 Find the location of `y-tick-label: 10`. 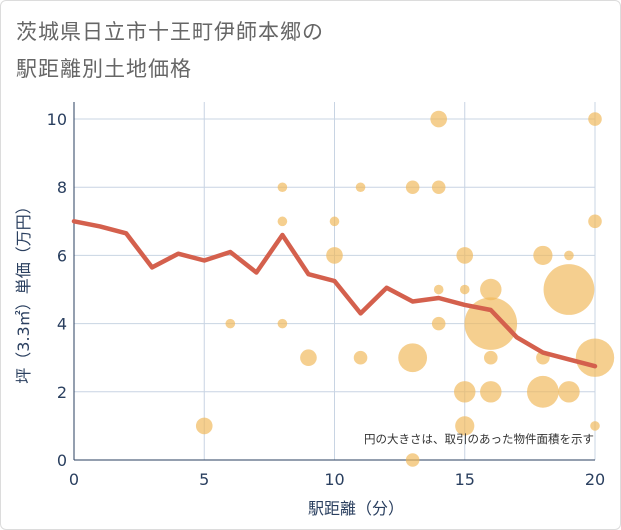

y-tick-label: 10 is located at coordinates (57, 119).